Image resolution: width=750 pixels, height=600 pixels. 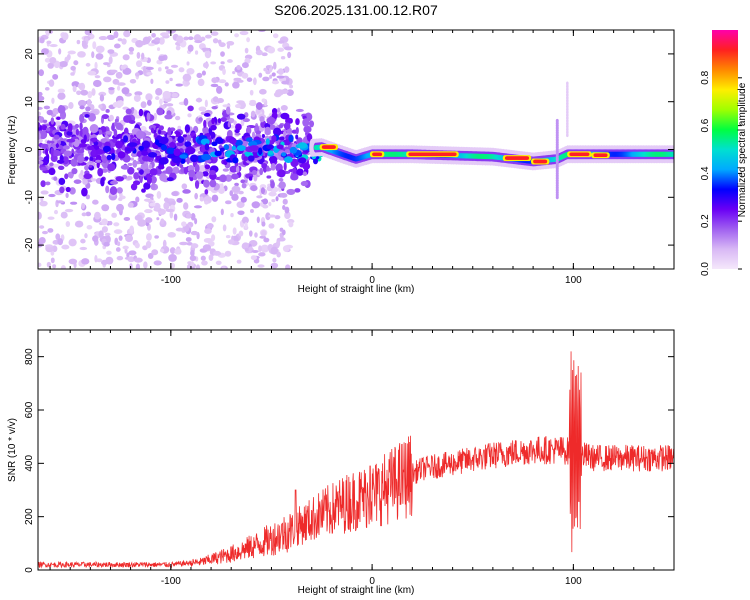 I want to click on spectrogram-xlabel: Height of straight line (km), so click(x=356, y=289).